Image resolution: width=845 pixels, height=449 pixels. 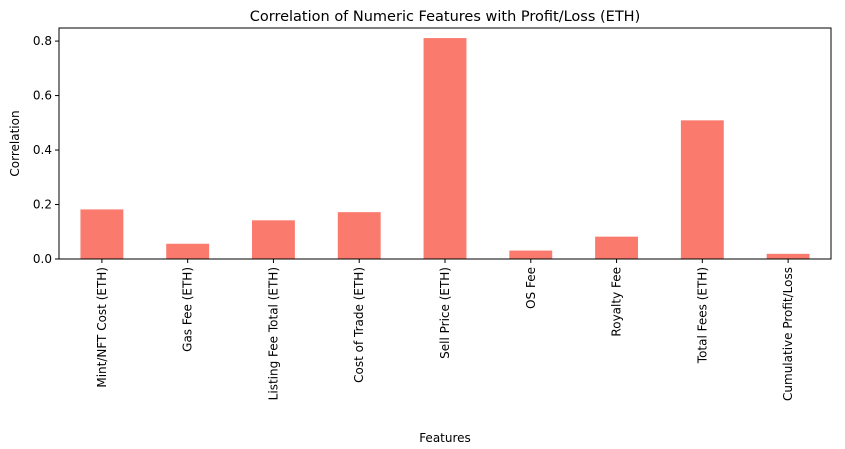 I want to click on x-tick-label: Listing Fee Total (ETH), so click(x=273, y=333).